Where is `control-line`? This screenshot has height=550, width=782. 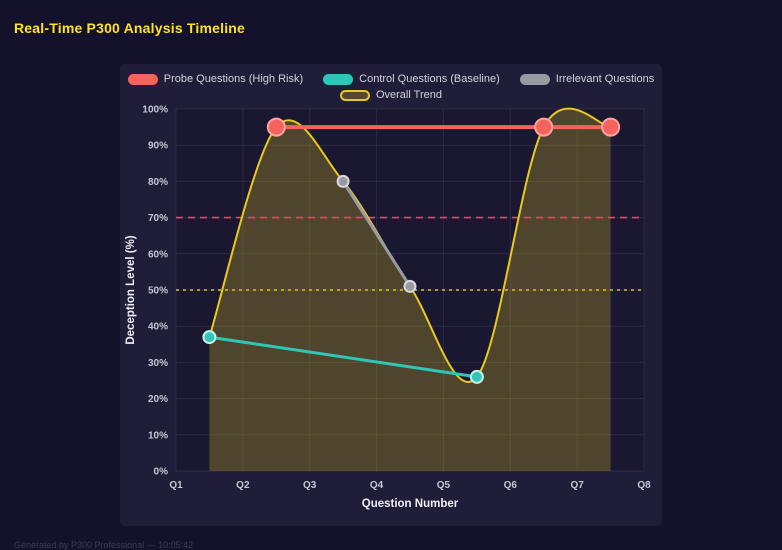 control-line is located at coordinates (343, 357).